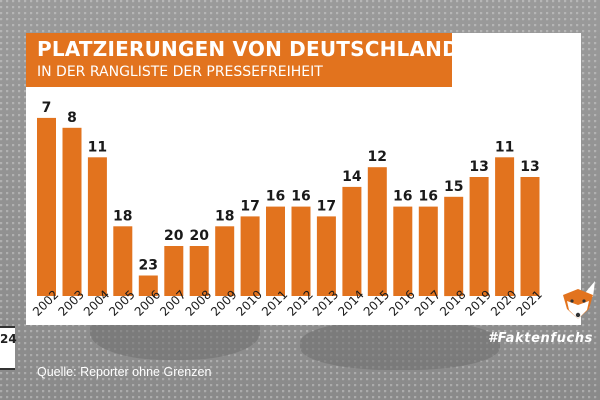  What do you see at coordinates (72, 118) in the screenshot?
I see `value-label-2003: 8` at bounding box center [72, 118].